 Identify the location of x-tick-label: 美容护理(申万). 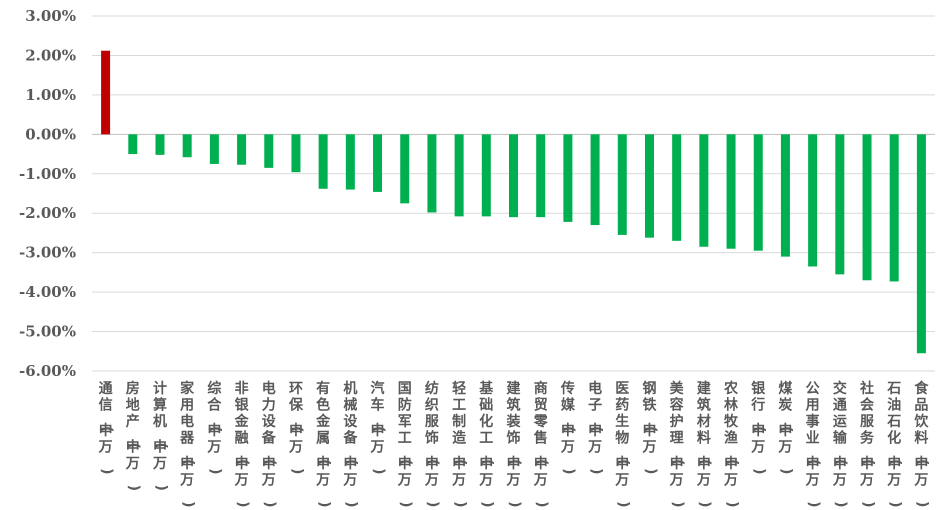
(677, 443).